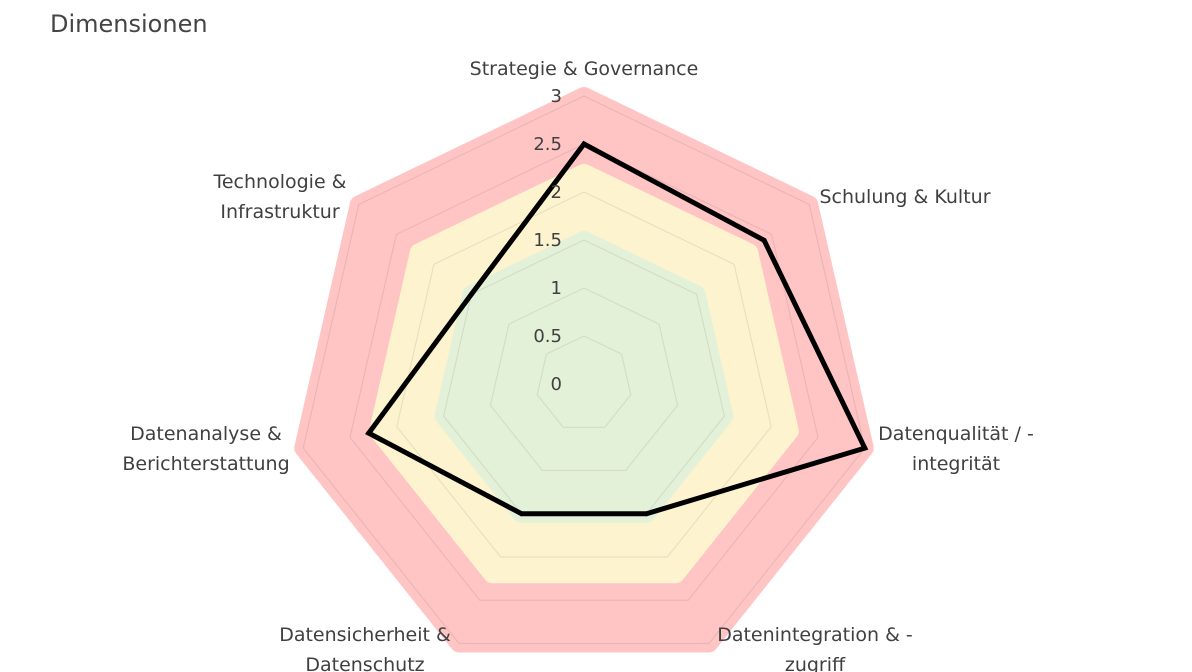 The height and width of the screenshot is (672, 1192). Describe the element at coordinates (556, 96) in the screenshot. I see `tick-label-6: 3` at that location.